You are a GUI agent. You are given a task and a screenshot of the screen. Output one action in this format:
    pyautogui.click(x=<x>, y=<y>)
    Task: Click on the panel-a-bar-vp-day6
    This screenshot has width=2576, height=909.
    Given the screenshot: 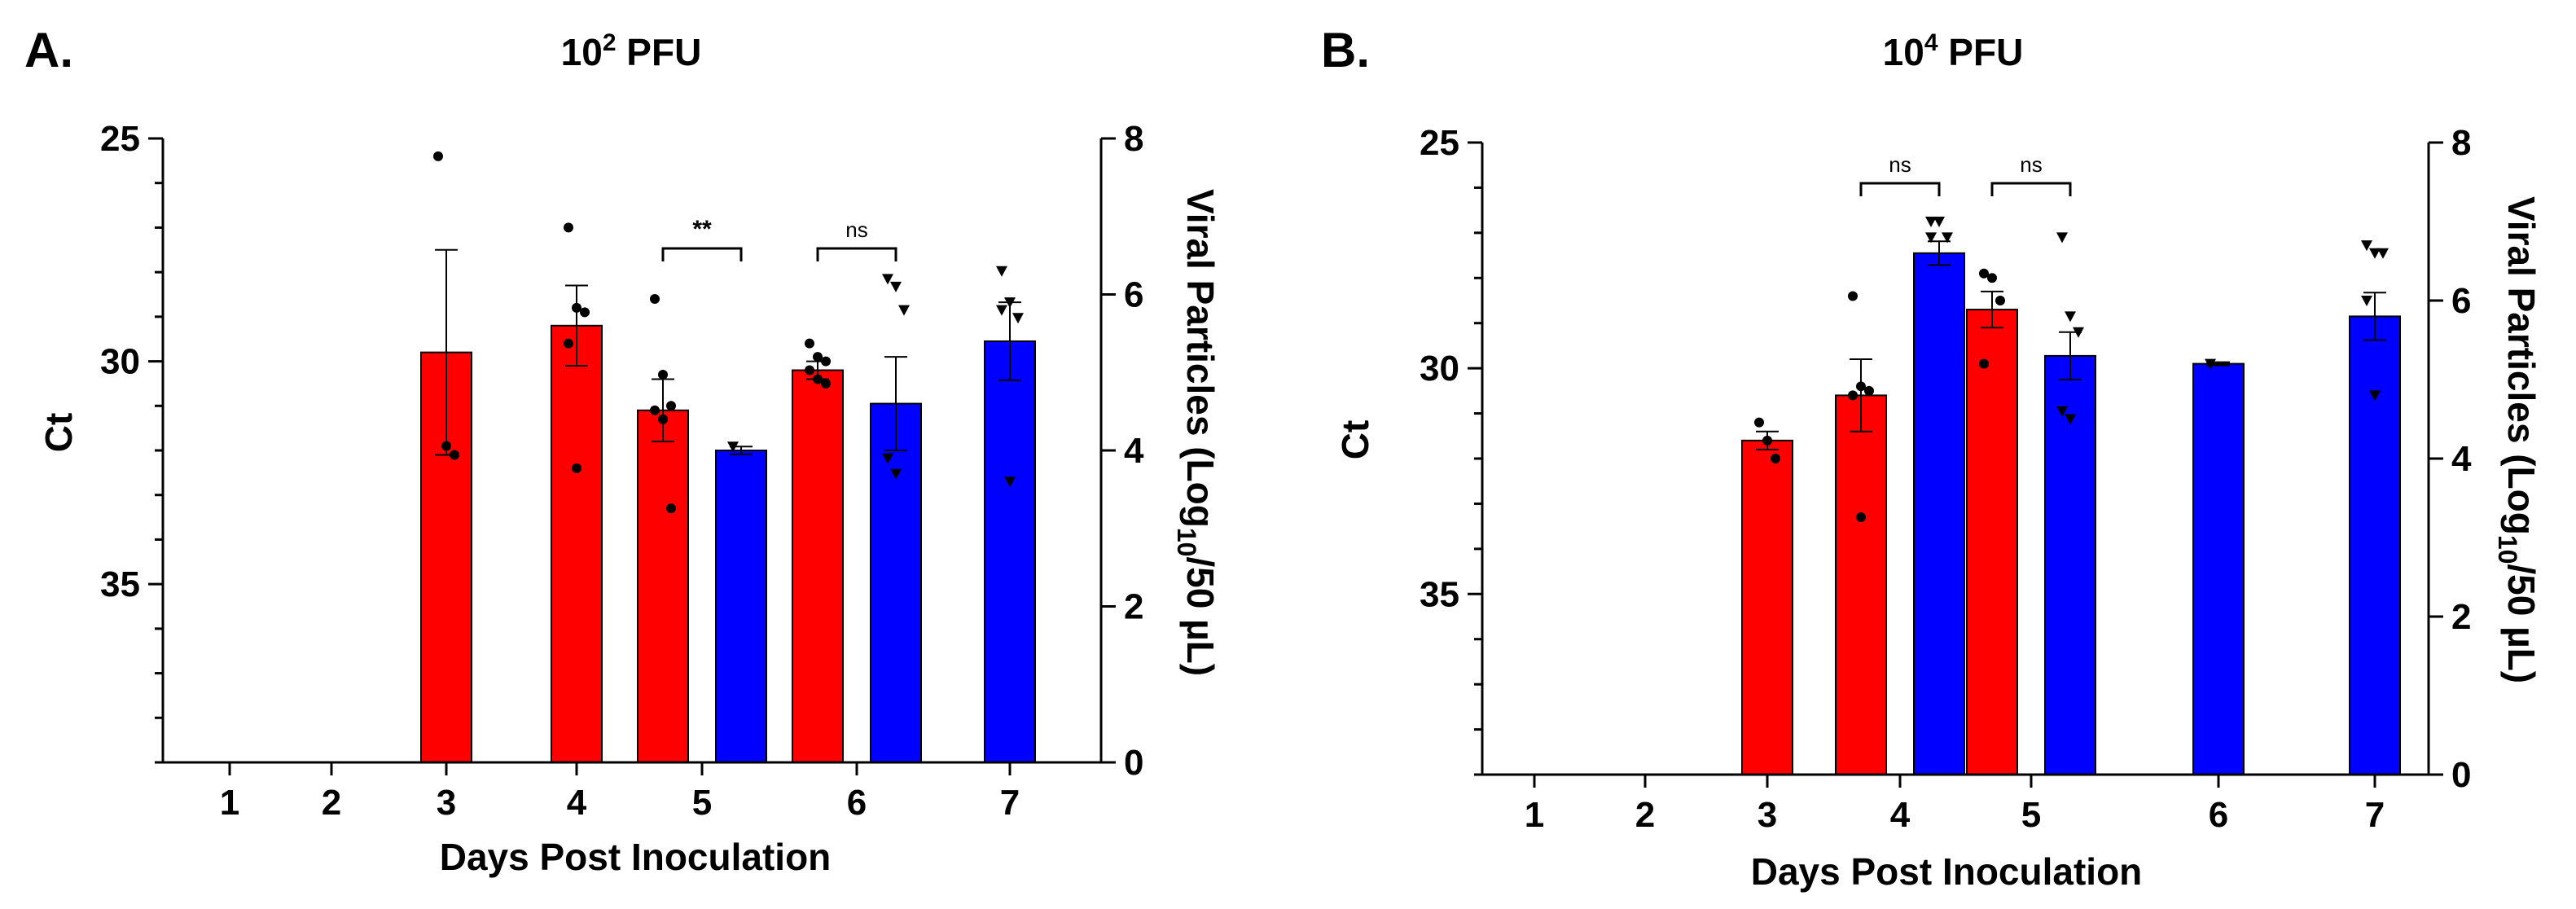 What is the action you would take?
    pyautogui.click(x=896, y=583)
    